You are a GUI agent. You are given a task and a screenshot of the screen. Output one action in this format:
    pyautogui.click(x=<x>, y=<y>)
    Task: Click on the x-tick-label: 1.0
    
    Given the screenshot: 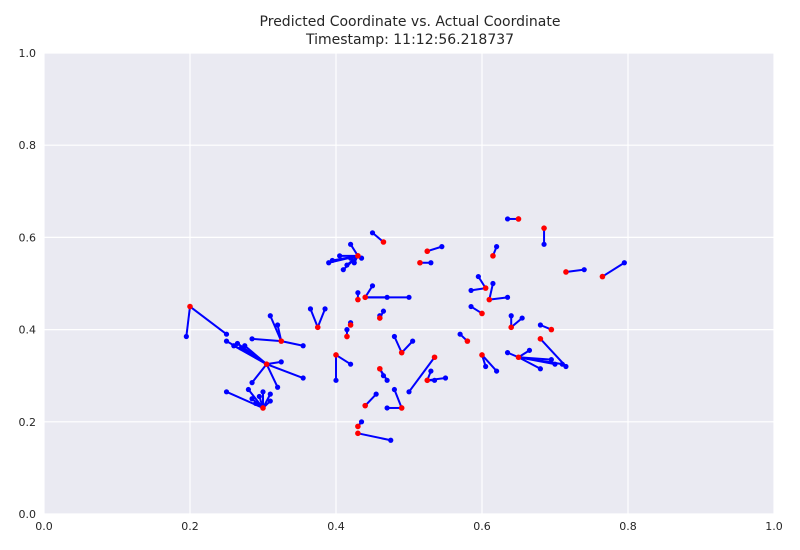 What is the action you would take?
    pyautogui.click(x=774, y=526)
    